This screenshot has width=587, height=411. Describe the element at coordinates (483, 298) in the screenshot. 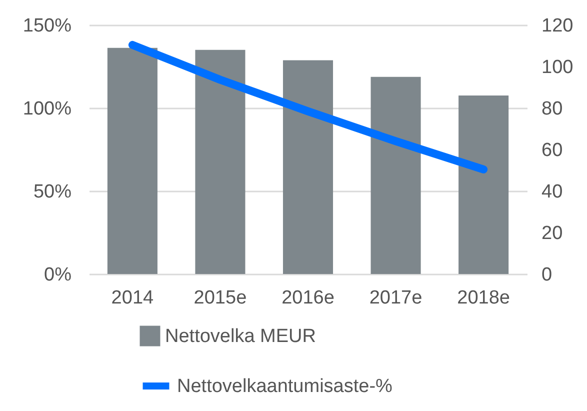

I see `x-tick-label: 2018e` at that location.